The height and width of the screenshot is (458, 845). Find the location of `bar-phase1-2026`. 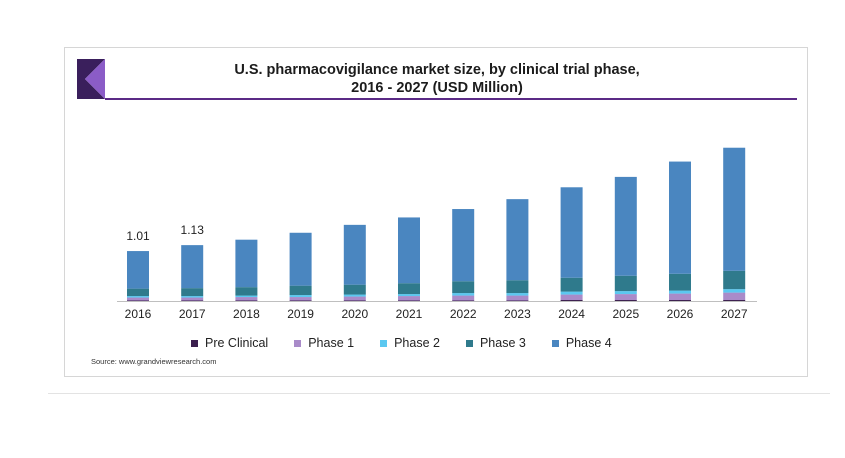

bar-phase1-2026 is located at coordinates (680, 297).